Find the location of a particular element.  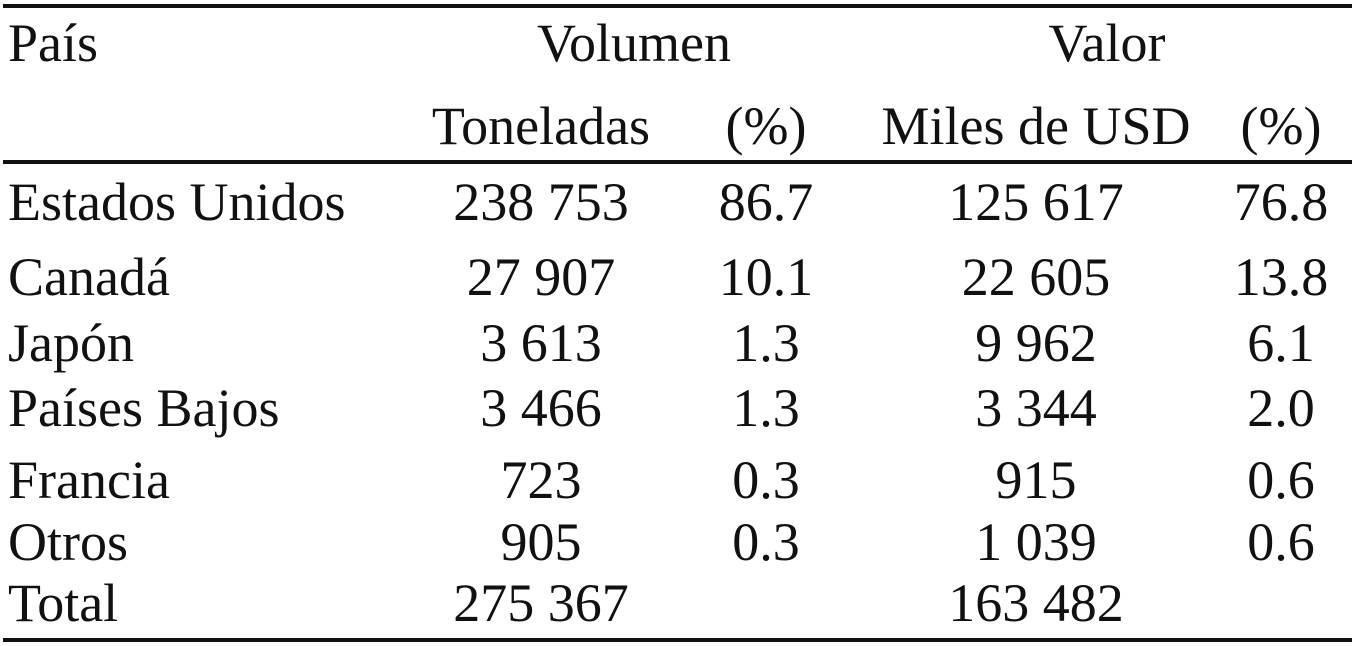

row-value-pct: 6.1 is located at coordinates (1281, 343).